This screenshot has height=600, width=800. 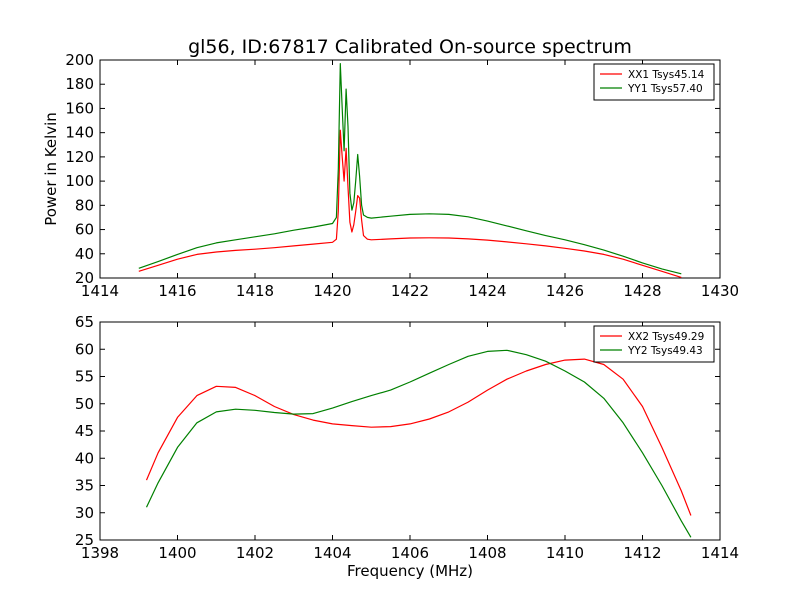 What do you see at coordinates (84, 377) in the screenshot?
I see `y-tick-label: 55` at bounding box center [84, 377].